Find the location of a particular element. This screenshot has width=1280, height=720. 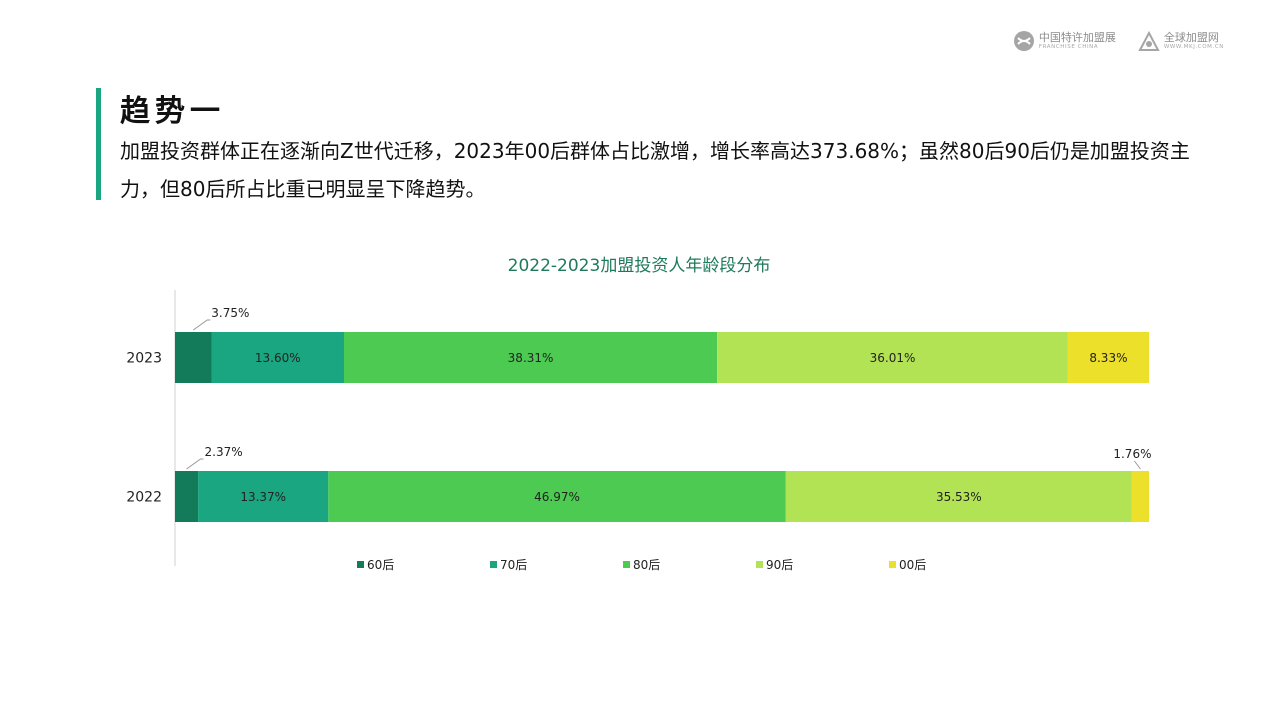

data-label: 36.01% is located at coordinates (893, 358).